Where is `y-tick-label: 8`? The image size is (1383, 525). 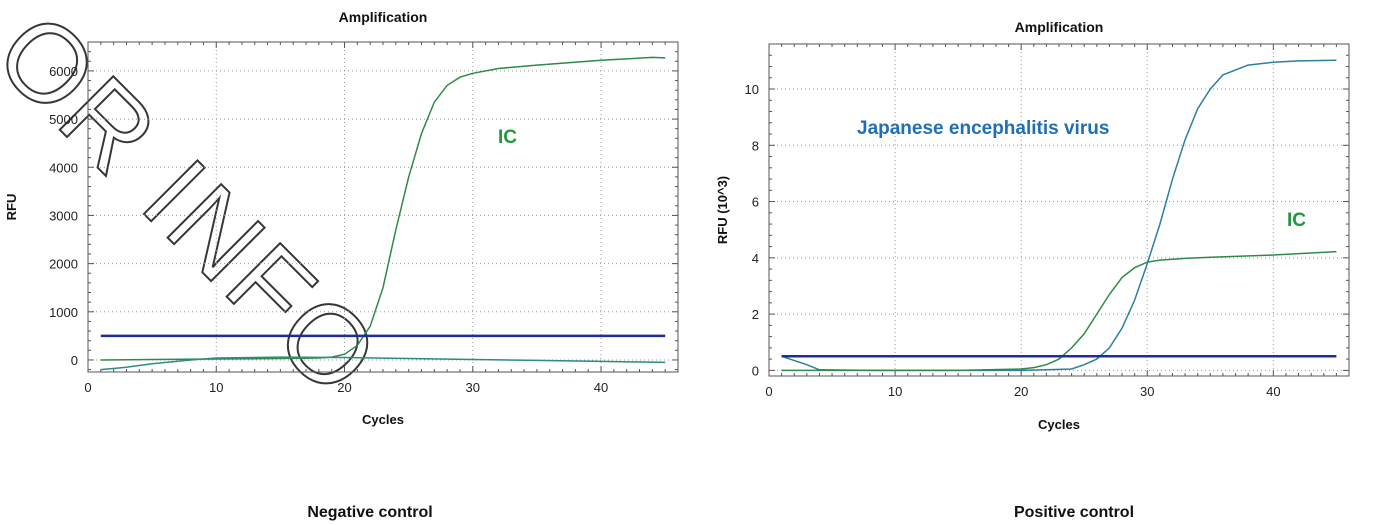 y-tick-label: 8 is located at coordinates (755, 145).